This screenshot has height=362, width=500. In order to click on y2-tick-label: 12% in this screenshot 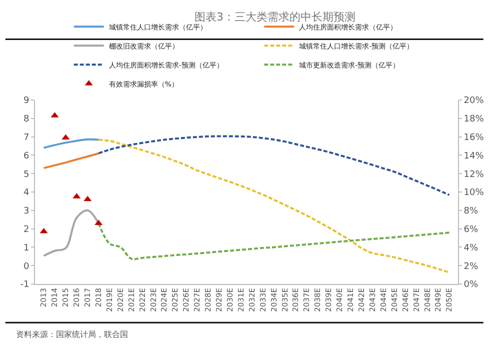, I will do `click(474, 175)`.